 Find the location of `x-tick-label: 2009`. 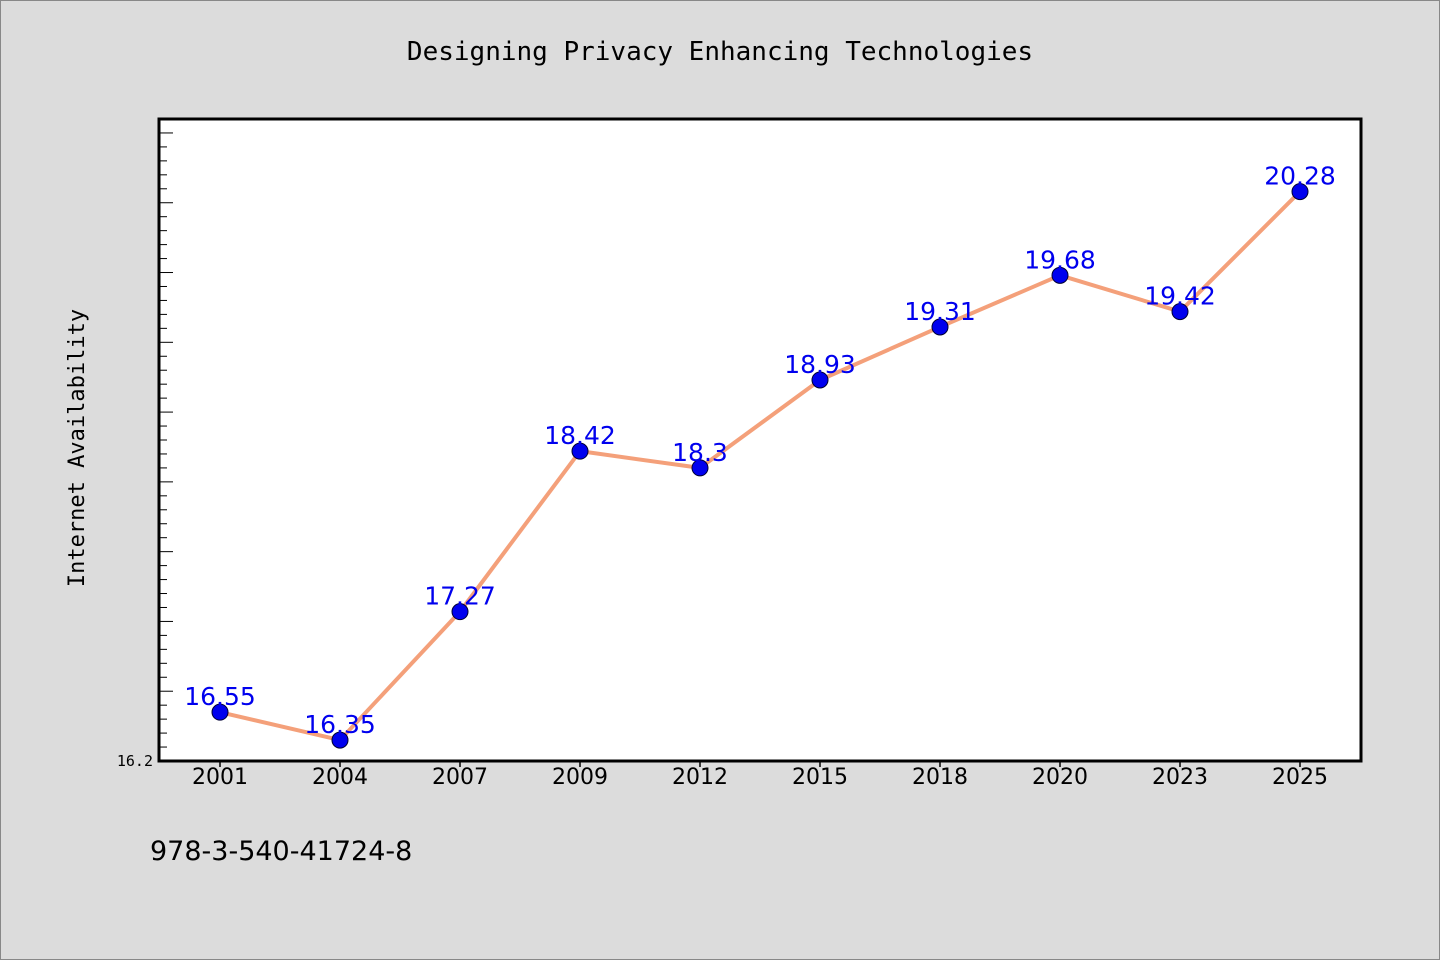

x-tick-label: 2009 is located at coordinates (580, 777).